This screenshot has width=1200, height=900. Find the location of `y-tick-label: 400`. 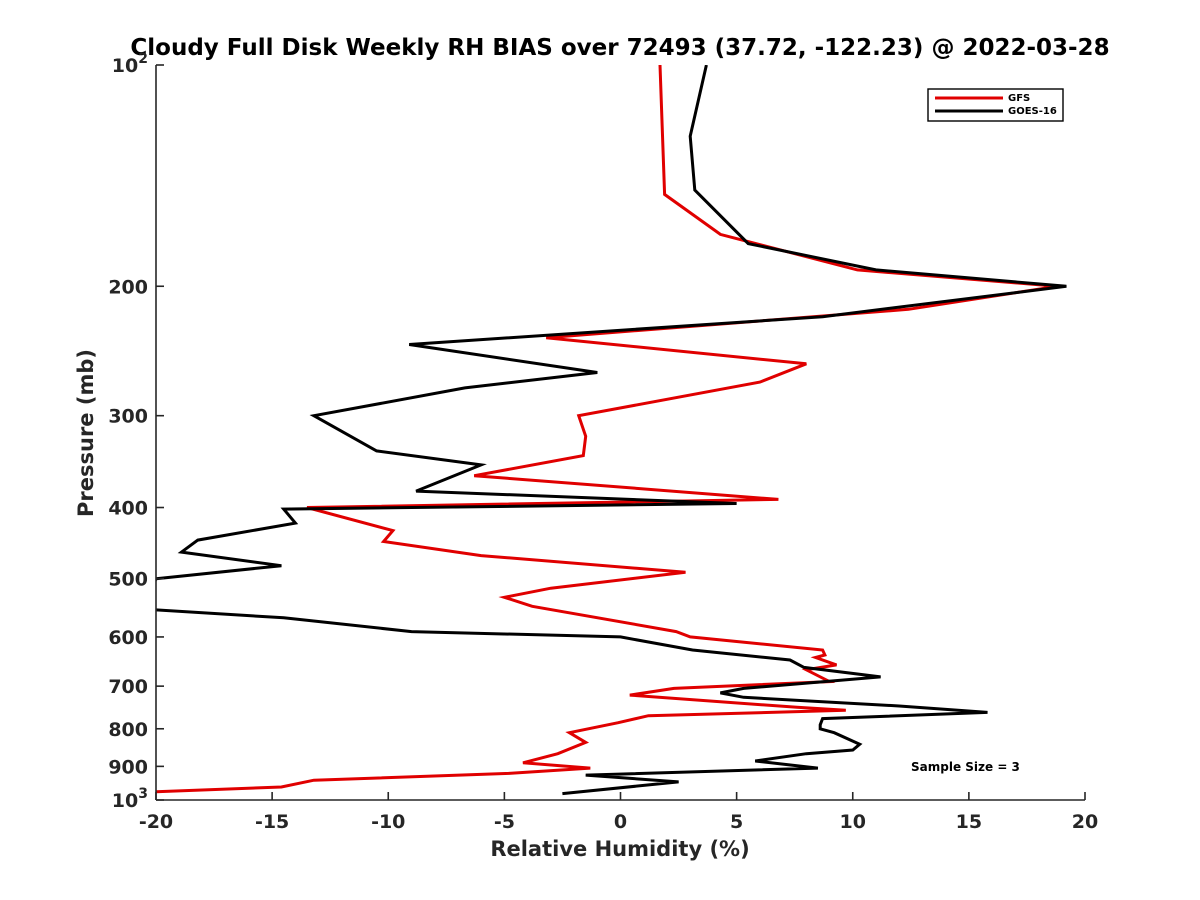

y-tick-label: 400 is located at coordinates (128, 509).